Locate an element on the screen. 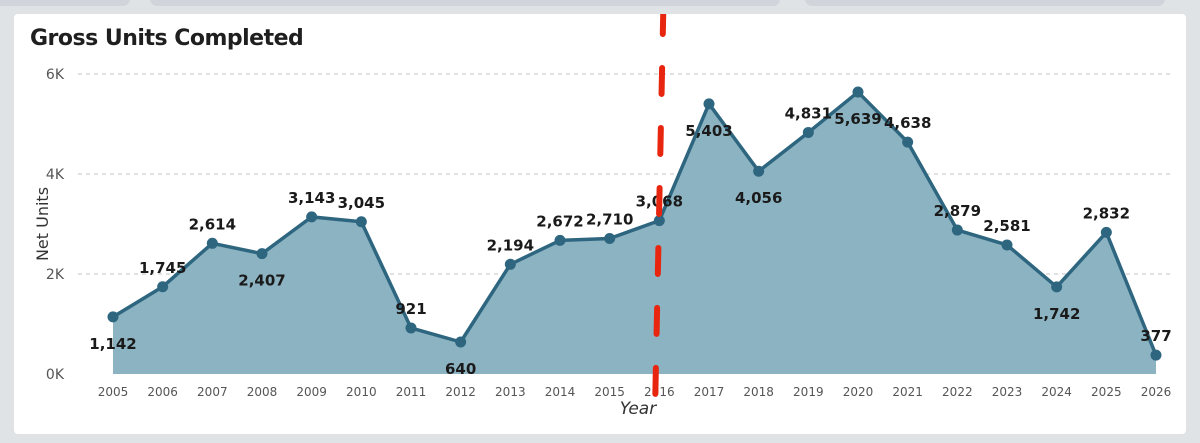 This screenshot has height=443, width=1200. data-label: 4,831 is located at coordinates (808, 113).